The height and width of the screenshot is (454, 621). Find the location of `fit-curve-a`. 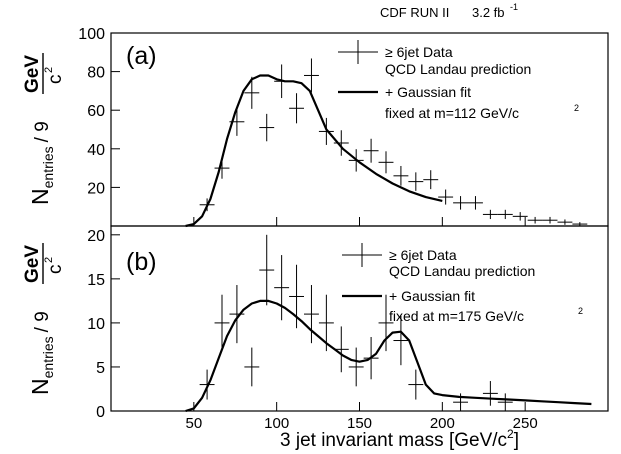

fit-curve-a is located at coordinates (314, 151).